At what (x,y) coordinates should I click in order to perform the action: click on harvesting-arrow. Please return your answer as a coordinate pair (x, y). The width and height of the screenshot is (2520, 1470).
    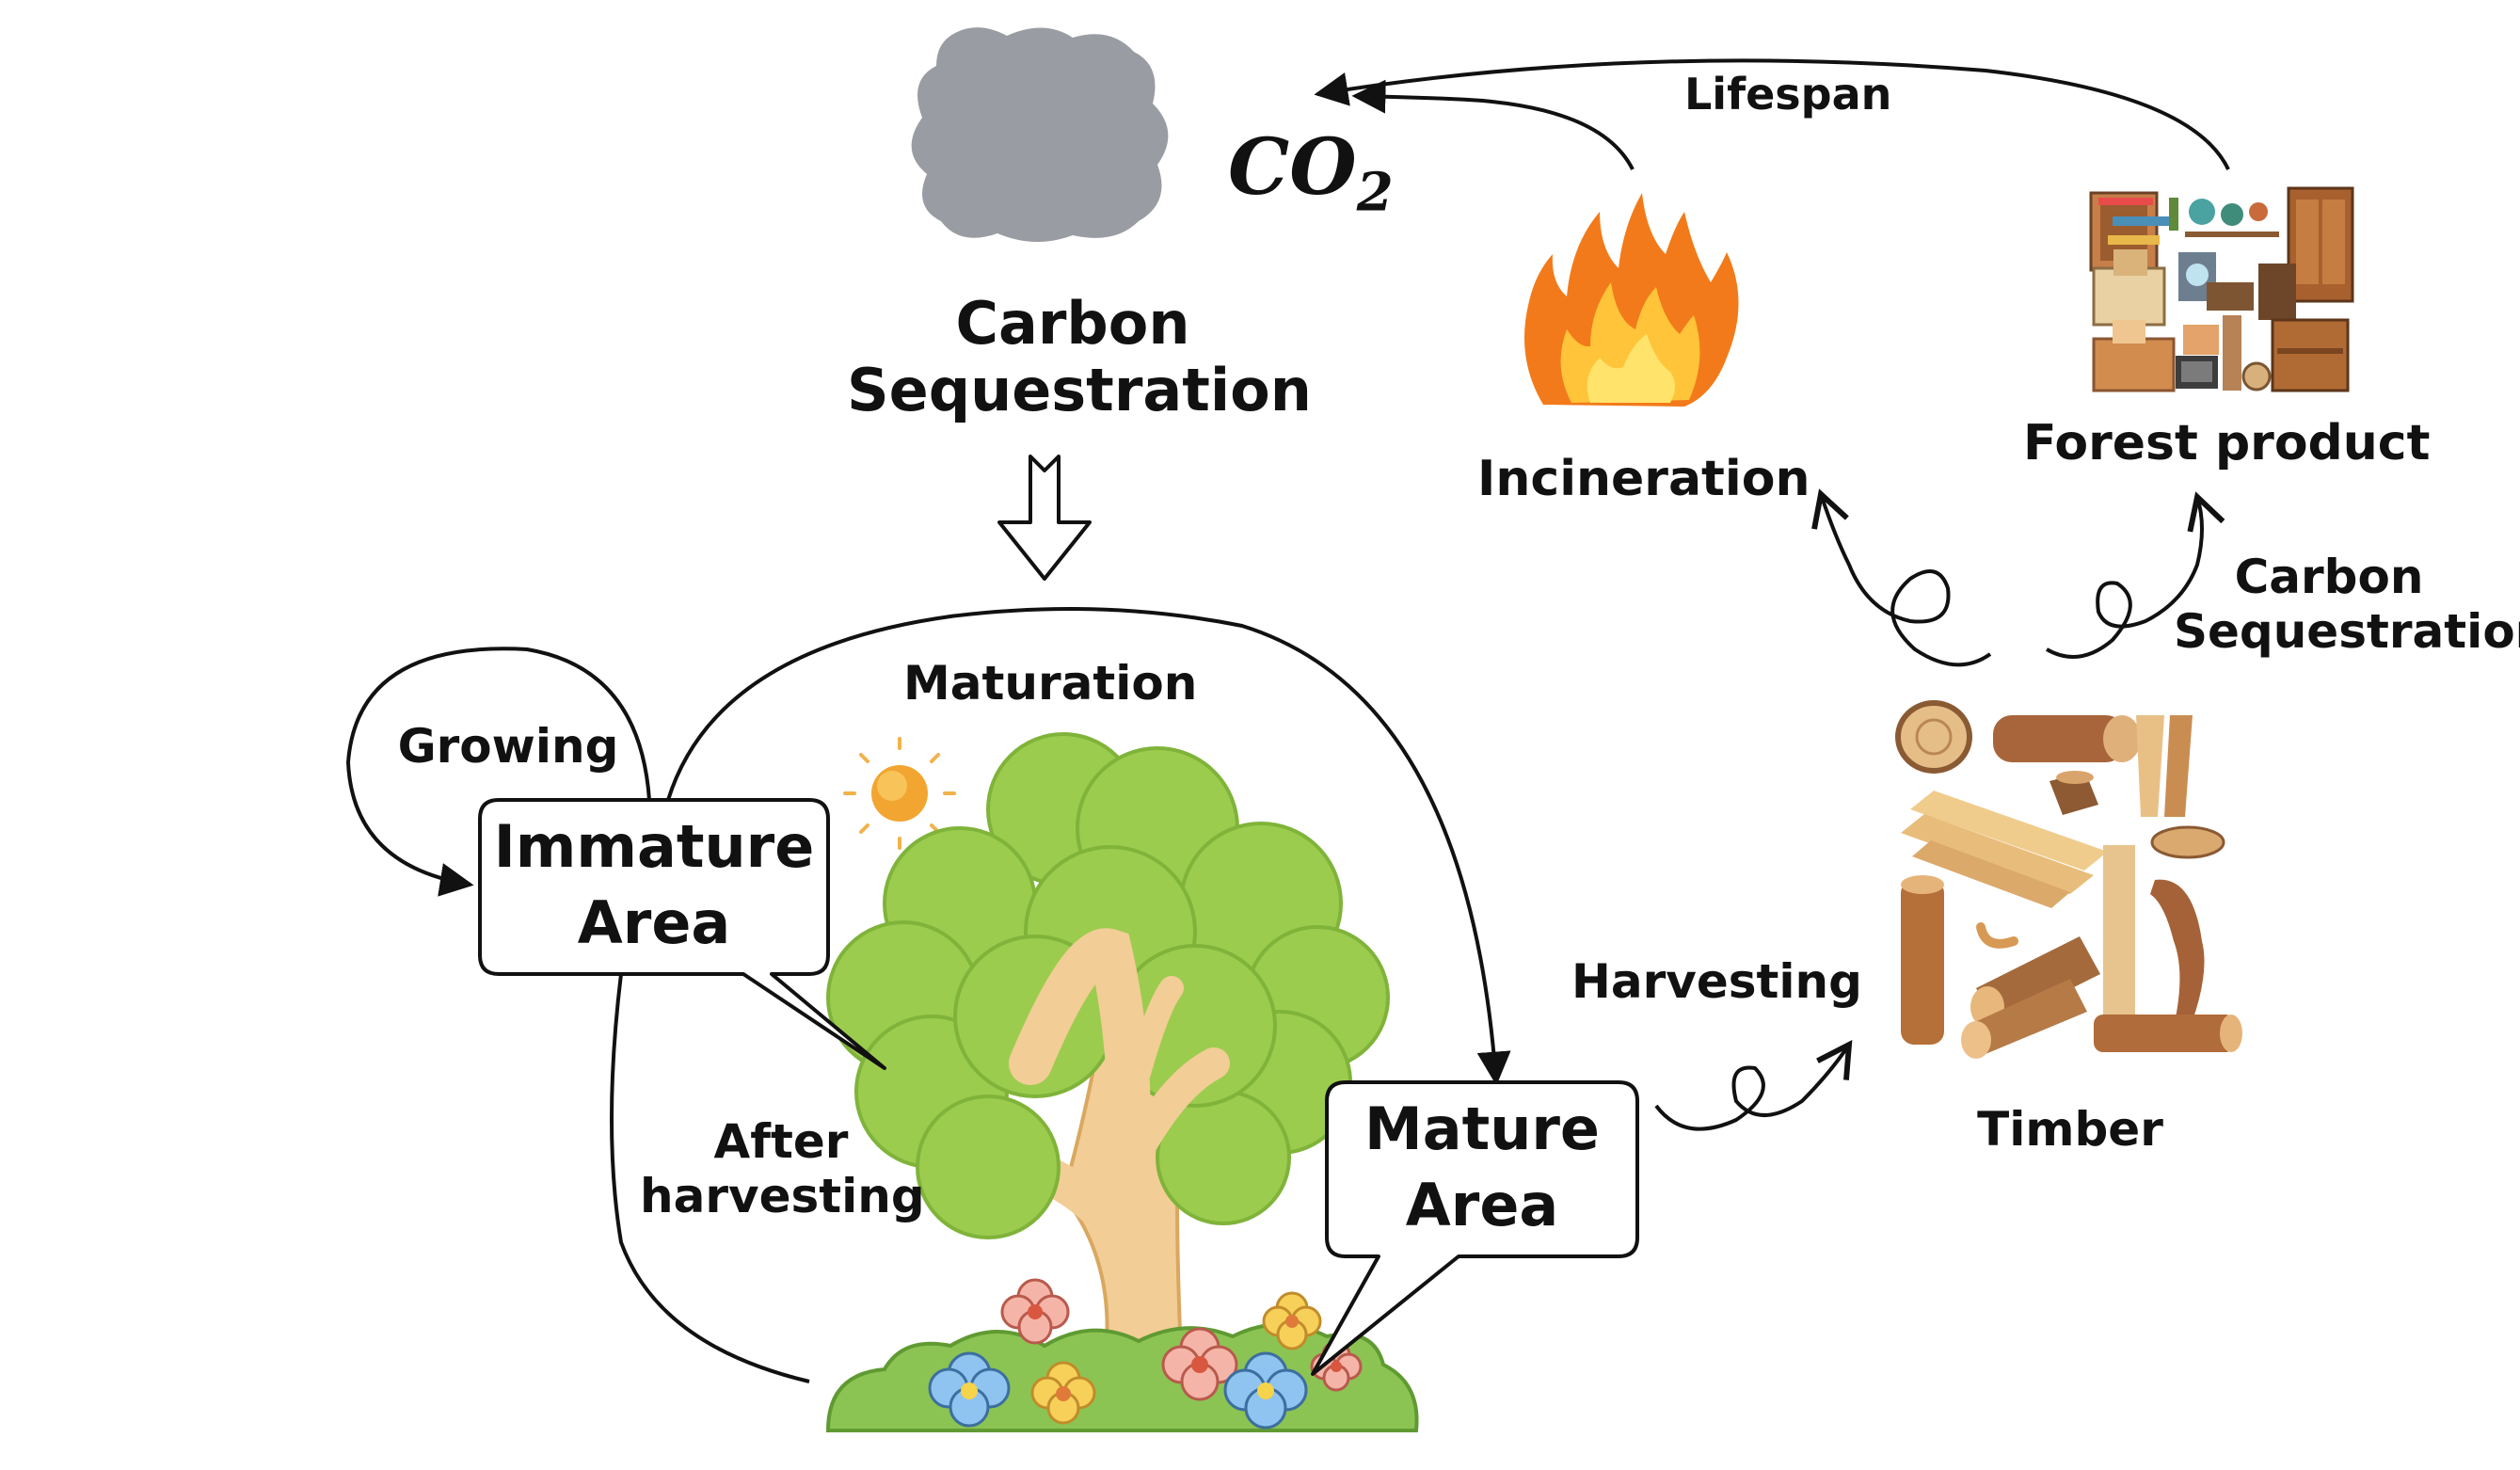
    Looking at the image, I should click on (1753, 1085).